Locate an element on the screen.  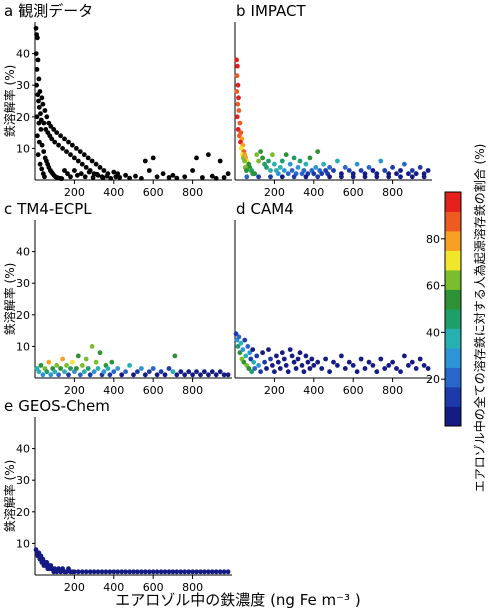
panel-letter: c is located at coordinates (8, 209).